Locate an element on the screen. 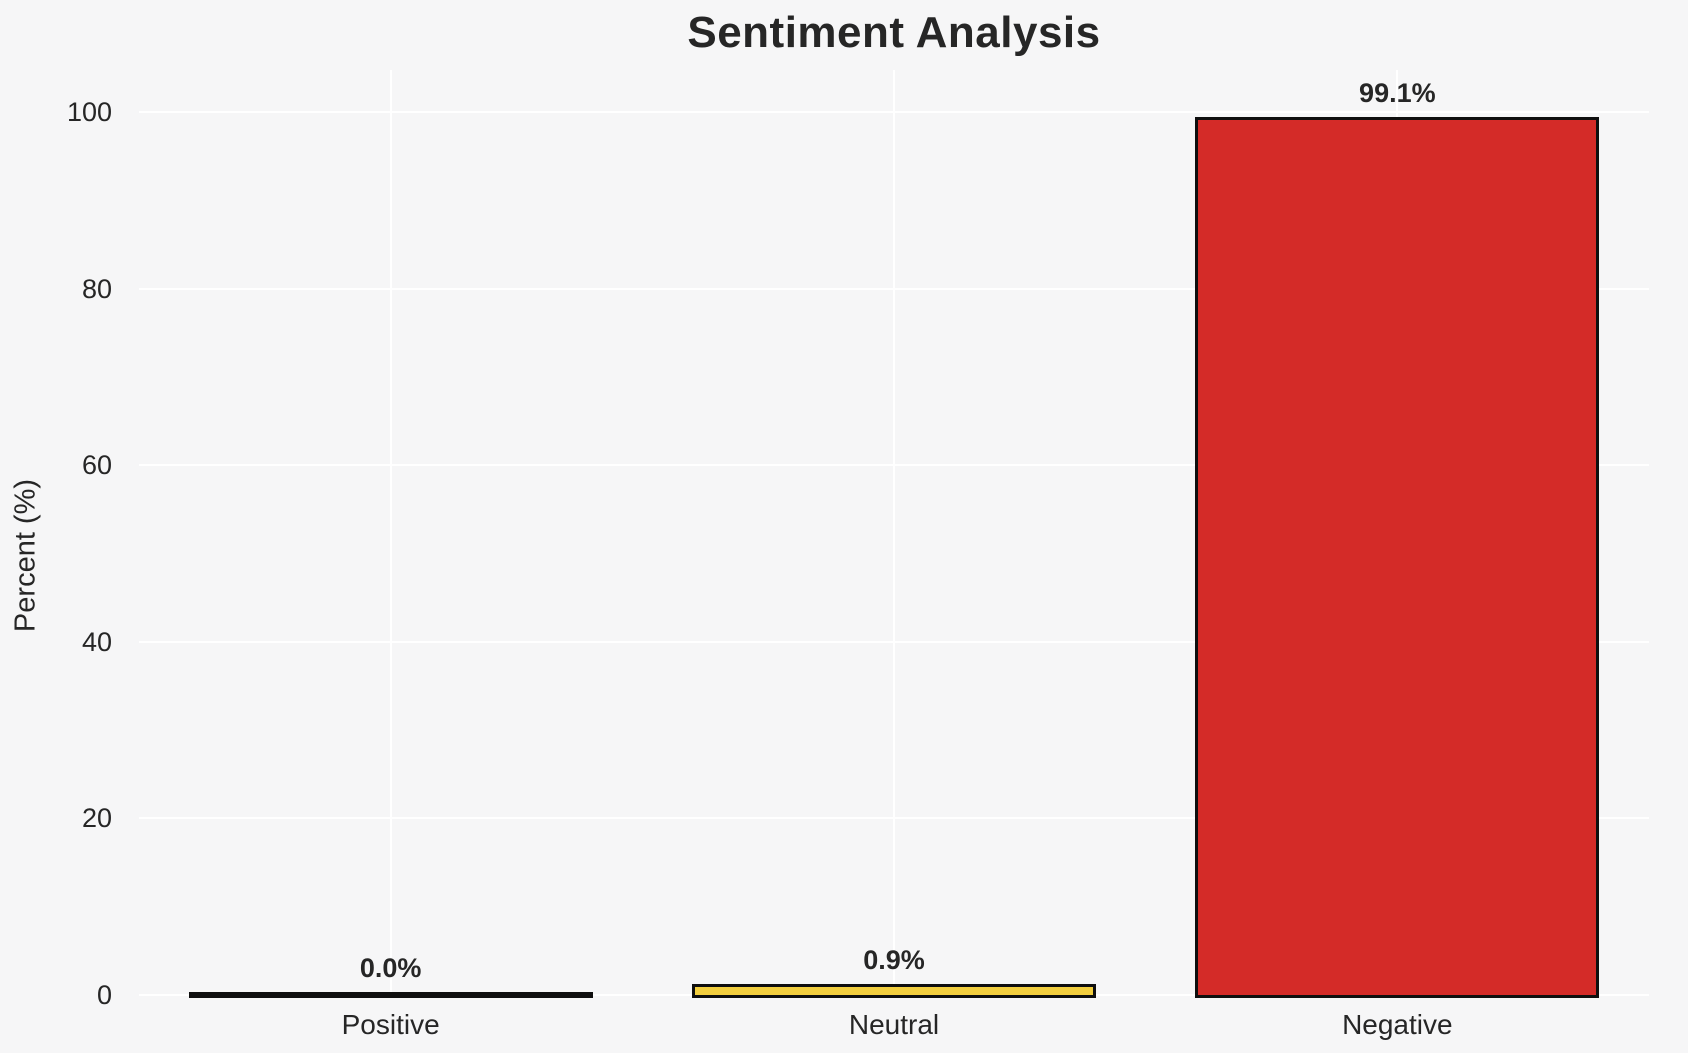 This screenshot has height=1053, width=1688. bar-neutral is located at coordinates (894, 991).